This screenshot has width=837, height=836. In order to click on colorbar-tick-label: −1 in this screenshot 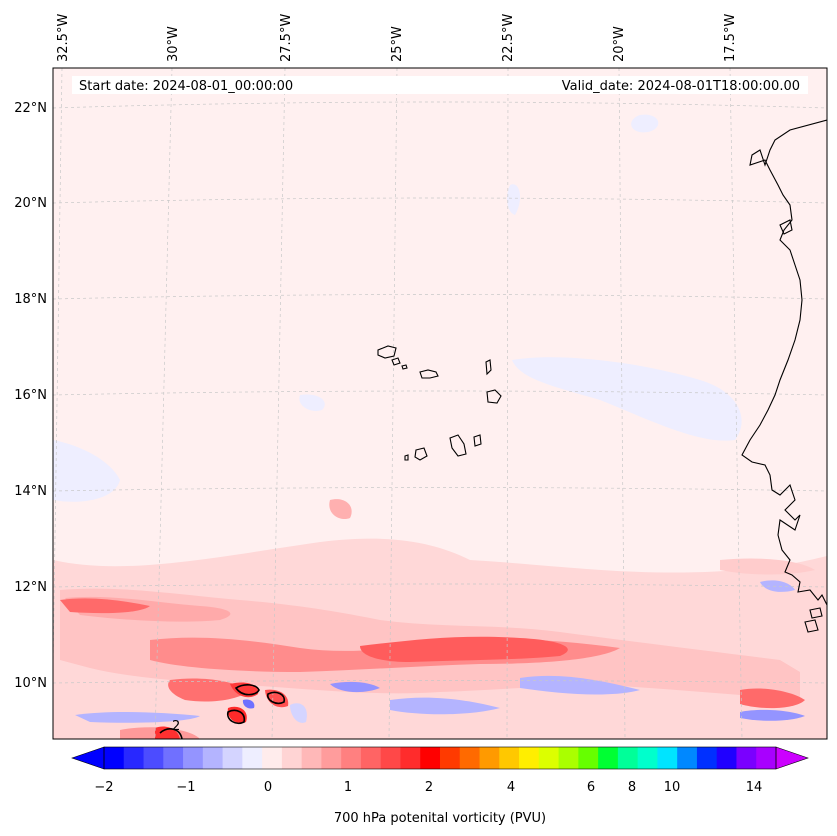, I will do `click(185, 787)`.